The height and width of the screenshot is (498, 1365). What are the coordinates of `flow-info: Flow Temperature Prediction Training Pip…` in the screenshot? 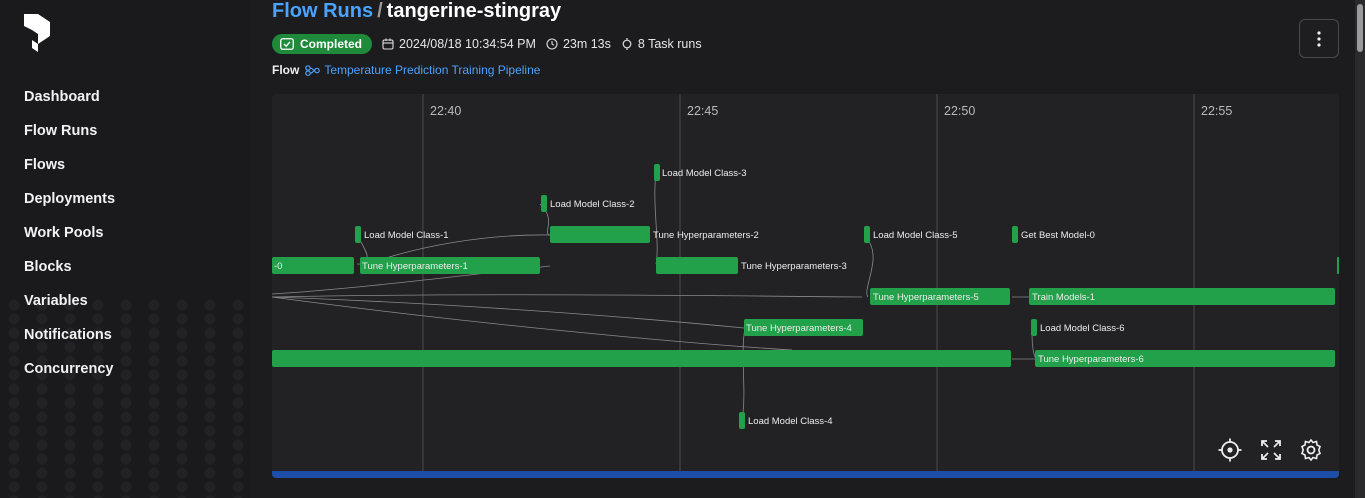 It's located at (406, 70).